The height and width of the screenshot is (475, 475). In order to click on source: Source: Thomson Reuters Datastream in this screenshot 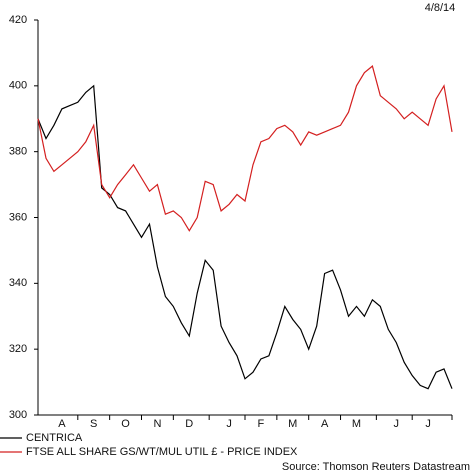, I will do `click(376, 467)`.